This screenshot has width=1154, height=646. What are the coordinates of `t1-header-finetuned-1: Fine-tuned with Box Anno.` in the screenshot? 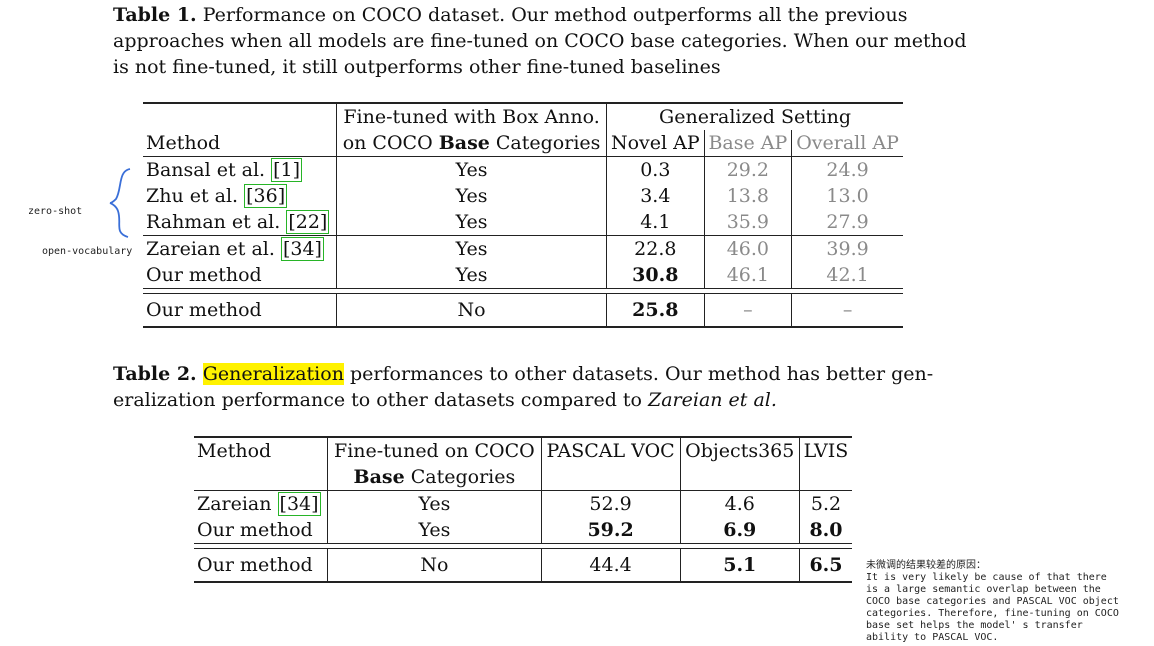 It's located at (472, 116).